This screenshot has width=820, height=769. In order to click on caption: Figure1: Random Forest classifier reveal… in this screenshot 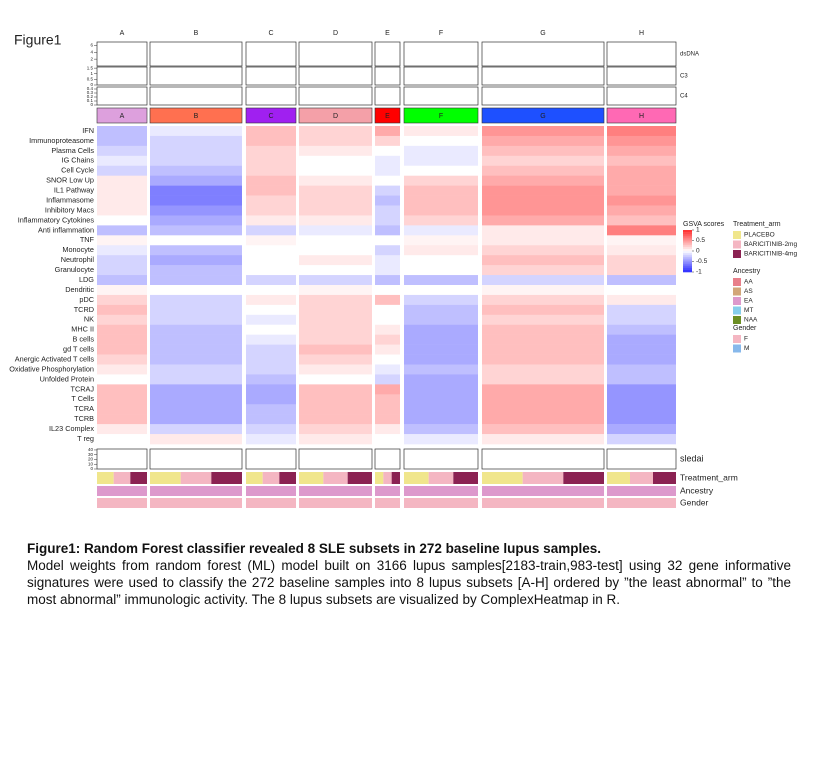, I will do `click(409, 574)`.